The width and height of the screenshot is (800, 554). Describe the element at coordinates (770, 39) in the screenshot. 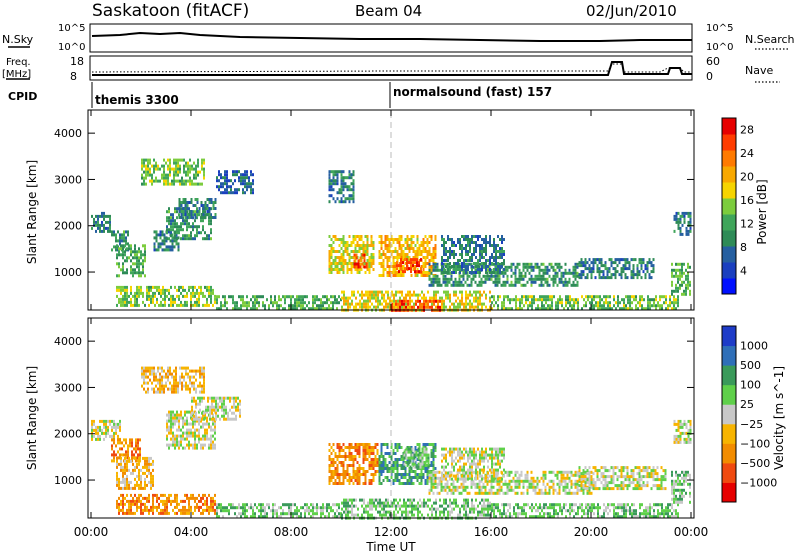

I see `nsearch-label: N.Search` at that location.